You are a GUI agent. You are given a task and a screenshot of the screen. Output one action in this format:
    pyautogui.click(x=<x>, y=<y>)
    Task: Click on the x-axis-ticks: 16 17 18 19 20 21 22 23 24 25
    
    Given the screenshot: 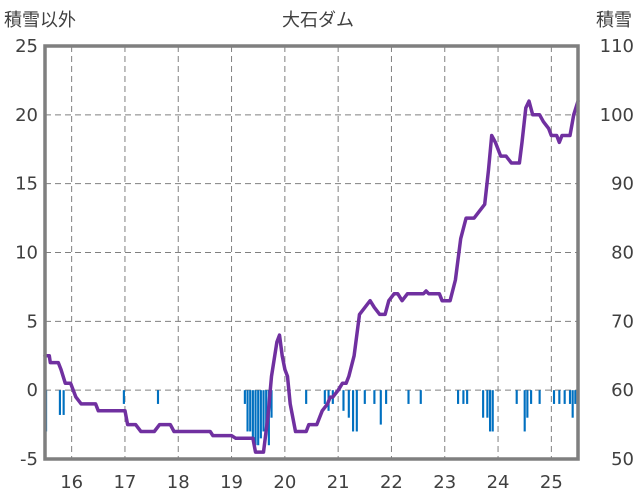 What is the action you would take?
    pyautogui.click(x=311, y=482)
    